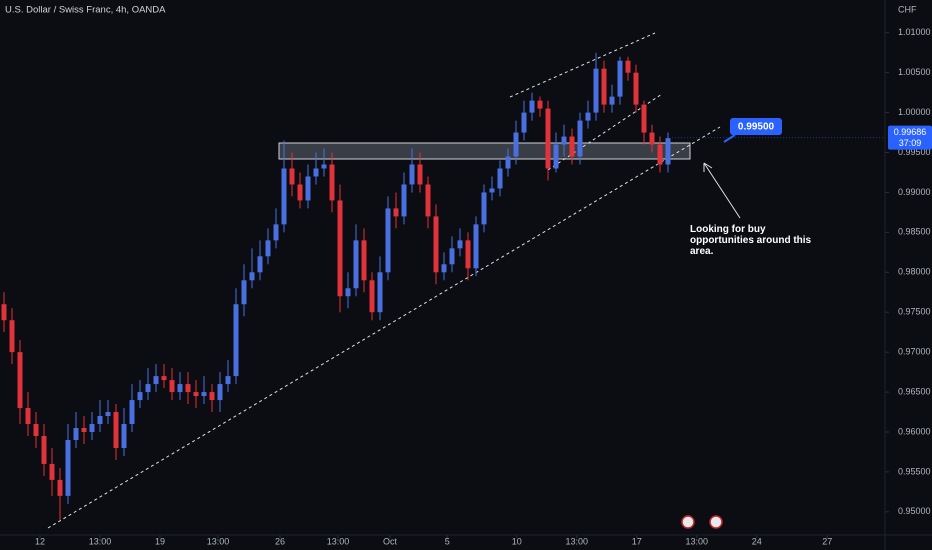 The image size is (932, 550). I want to click on y-tick-label: 1.00500, so click(914, 72).